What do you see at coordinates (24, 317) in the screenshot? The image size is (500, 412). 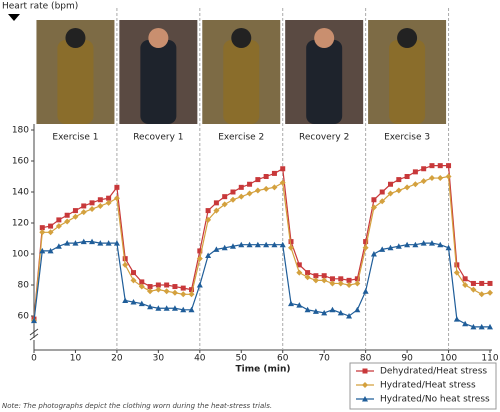 I see `y-tick-label: 60` at bounding box center [24, 317].